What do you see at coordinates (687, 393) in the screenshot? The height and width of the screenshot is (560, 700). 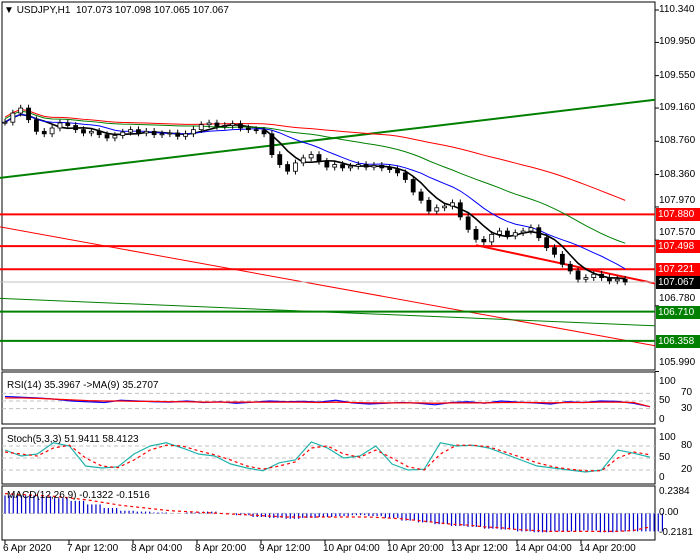 I see `rsi-axis-label: 70` at bounding box center [687, 393].